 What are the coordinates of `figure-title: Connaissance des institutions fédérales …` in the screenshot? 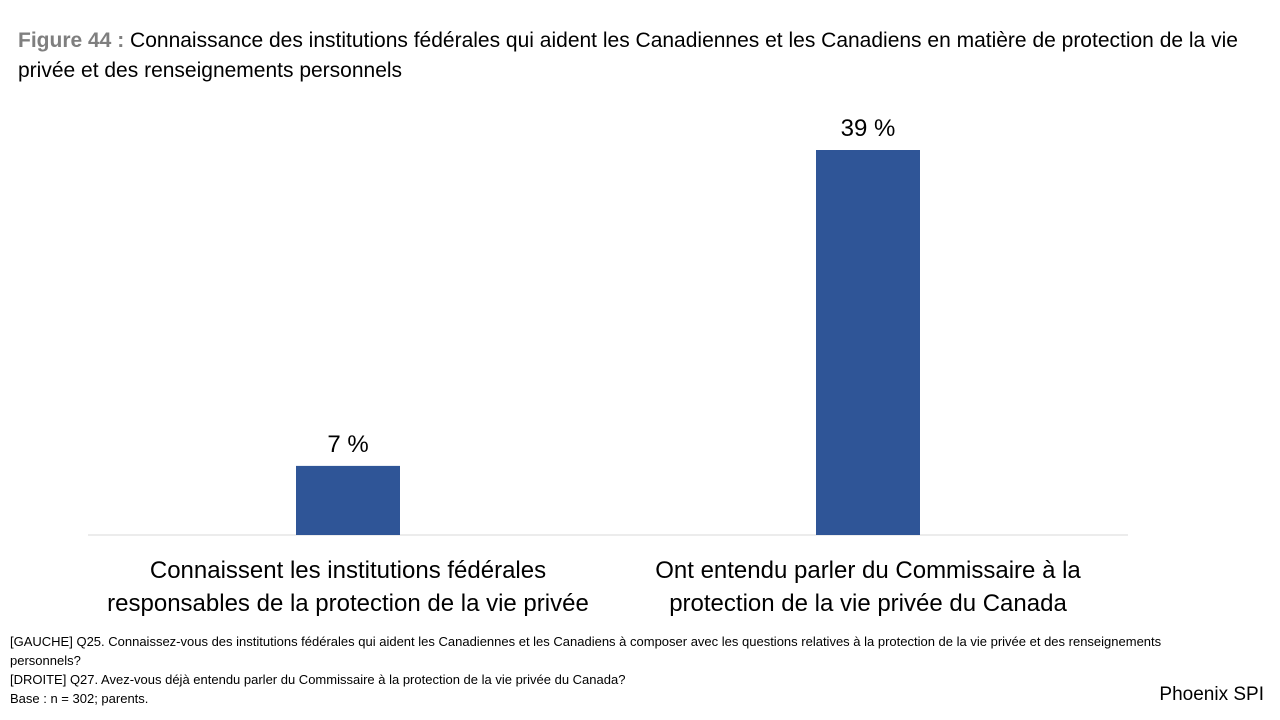 It's located at (628, 55).